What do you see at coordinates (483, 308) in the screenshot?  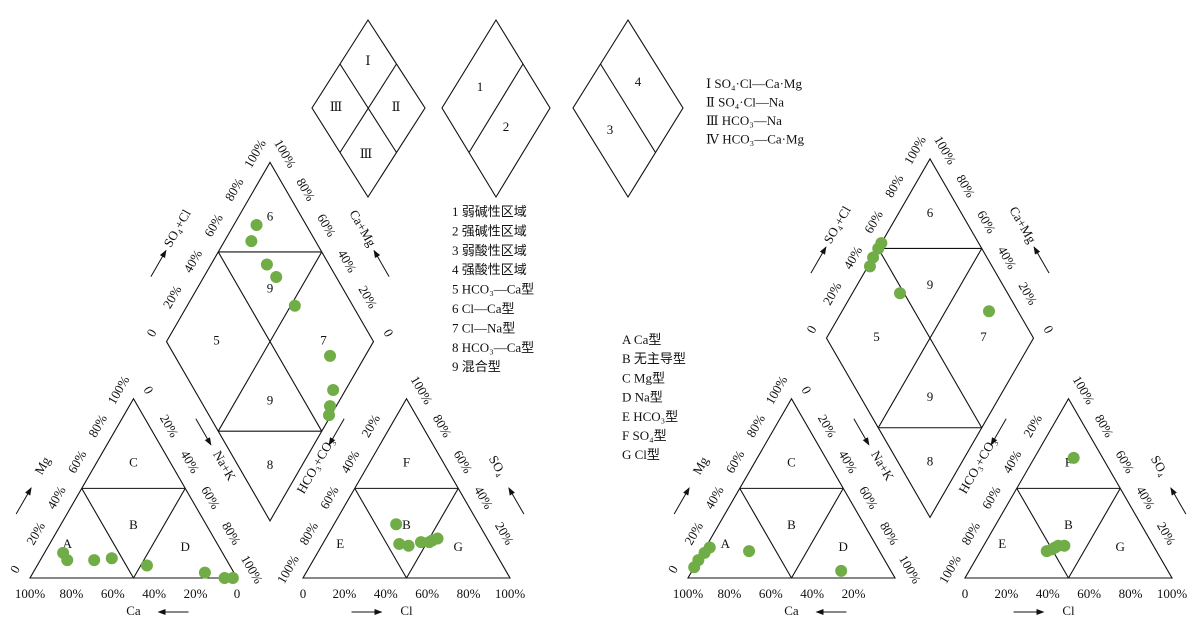 I see `legend-entry: 6 Cl—Ca型` at bounding box center [483, 308].